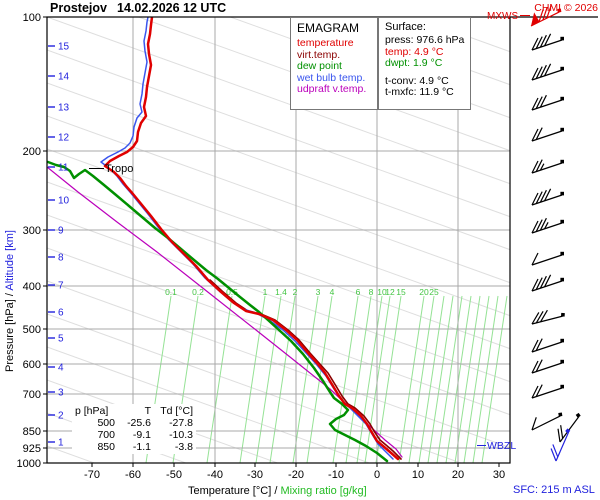 The height and width of the screenshot is (500, 600). I want to click on surface-title: Surface:, so click(405, 27).